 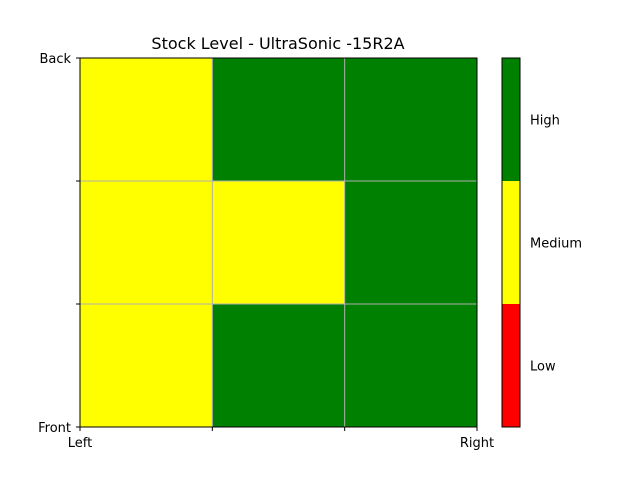 What do you see at coordinates (511, 119) in the screenshot?
I see `colorbar-segment-high` at bounding box center [511, 119].